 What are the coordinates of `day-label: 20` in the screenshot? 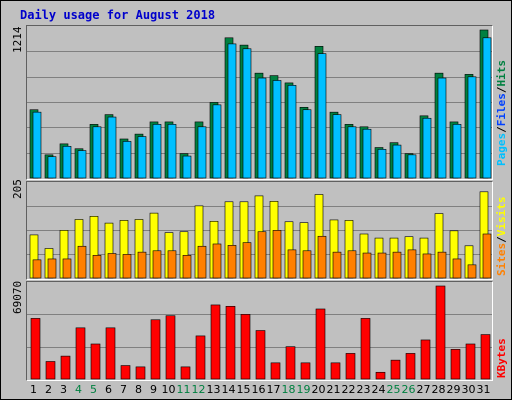 It's located at (318, 389).